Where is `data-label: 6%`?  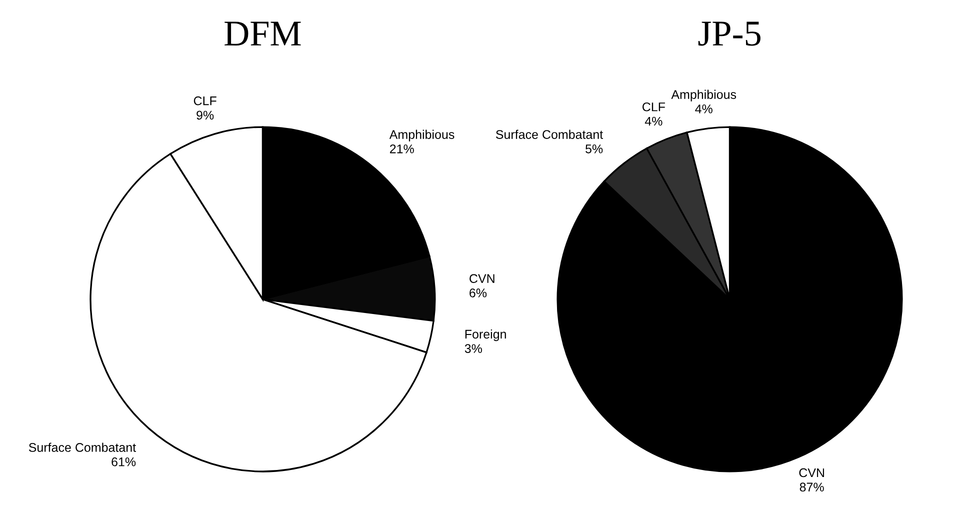 data-label: 6% is located at coordinates (478, 293).